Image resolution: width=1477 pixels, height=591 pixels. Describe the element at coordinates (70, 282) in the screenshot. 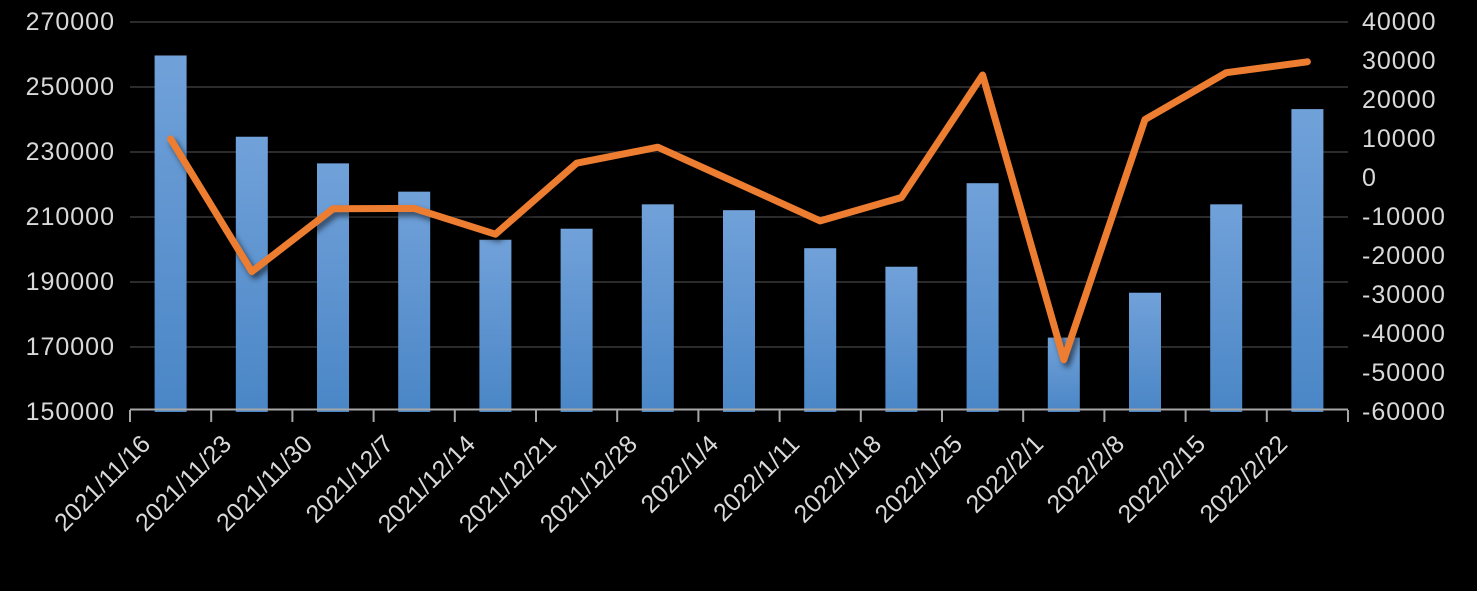

I see `left-axis-tick-label: 190000` at that location.